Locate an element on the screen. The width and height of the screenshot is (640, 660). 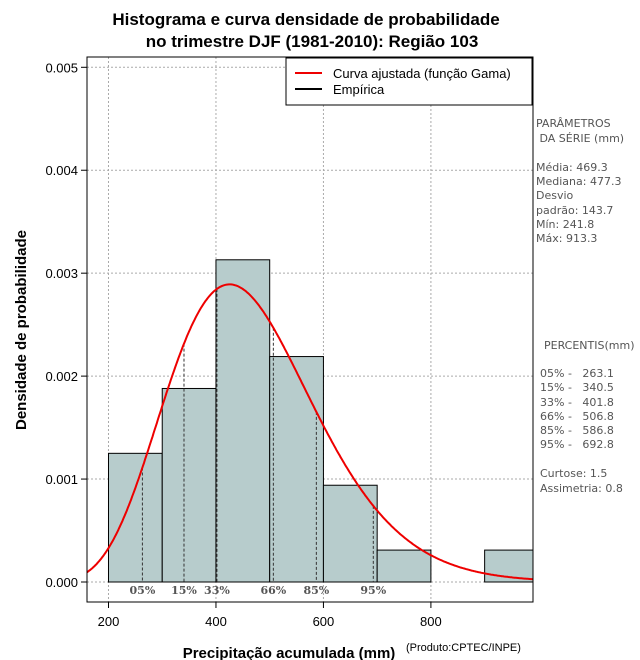
percentile-label-15%: 15% is located at coordinates (184, 590).